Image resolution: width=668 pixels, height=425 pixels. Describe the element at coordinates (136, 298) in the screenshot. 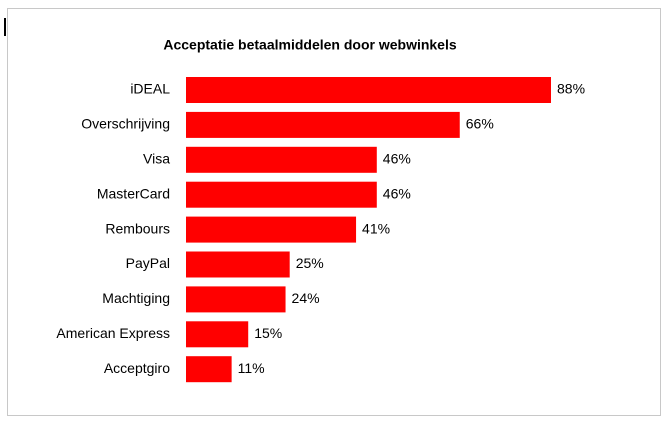

I see `y-tick-label: Machtiging` at that location.